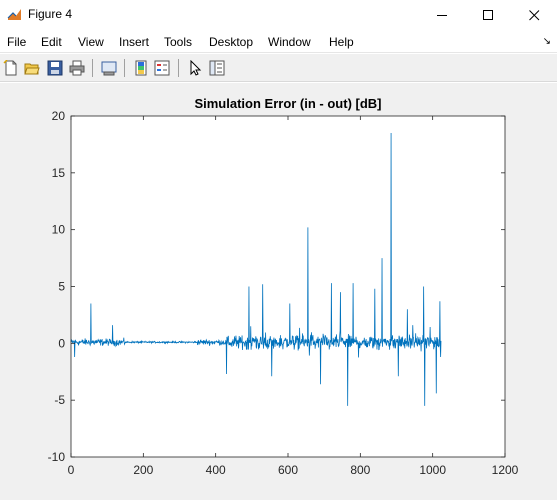 The width and height of the screenshot is (557, 500). I want to click on menu-file: File, so click(17, 42).